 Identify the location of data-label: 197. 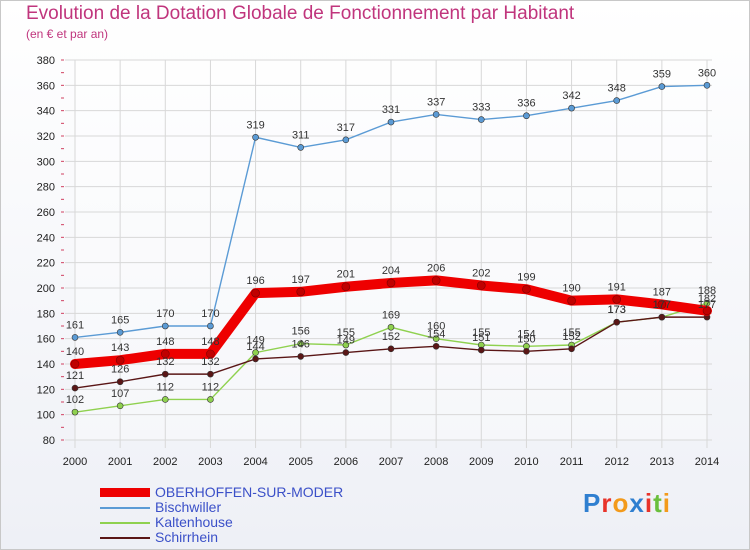
(301, 280).